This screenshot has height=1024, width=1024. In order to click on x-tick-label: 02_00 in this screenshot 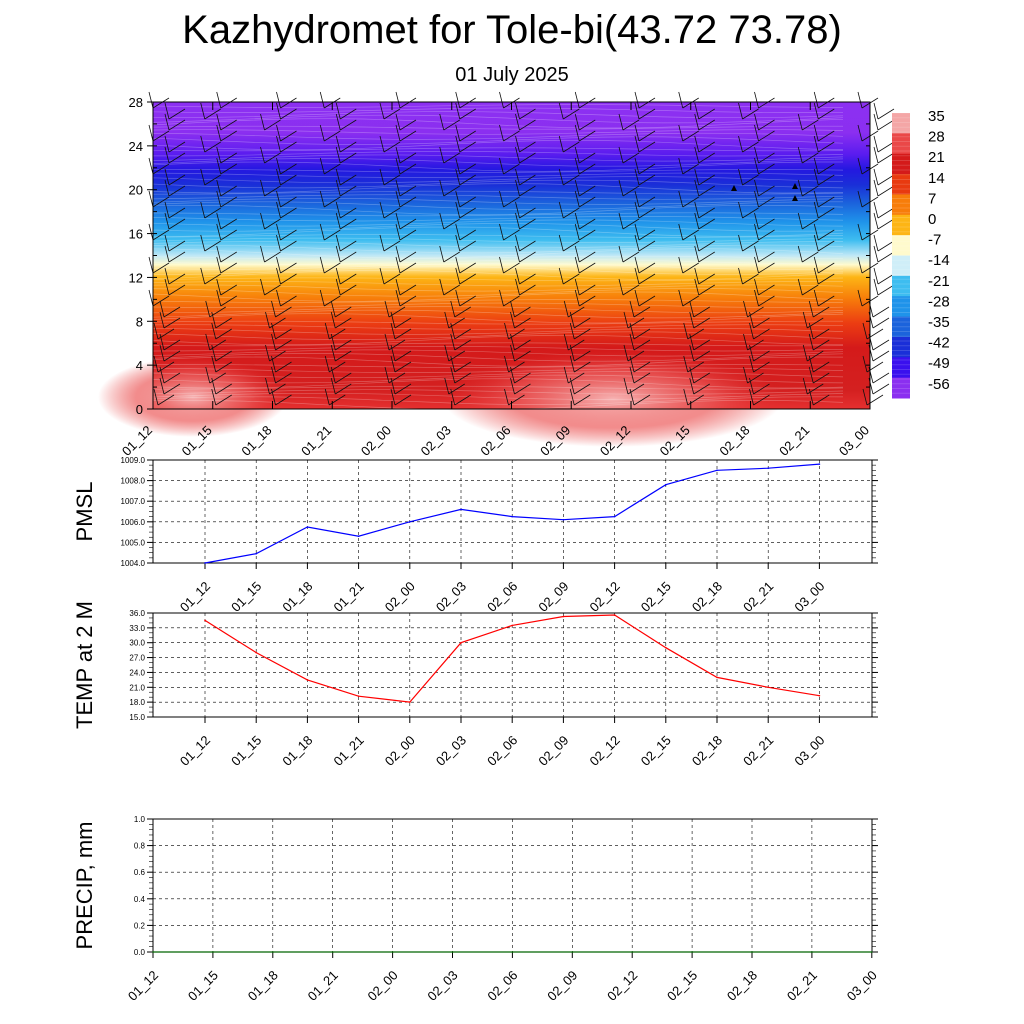, I will do `click(376, 441)`.